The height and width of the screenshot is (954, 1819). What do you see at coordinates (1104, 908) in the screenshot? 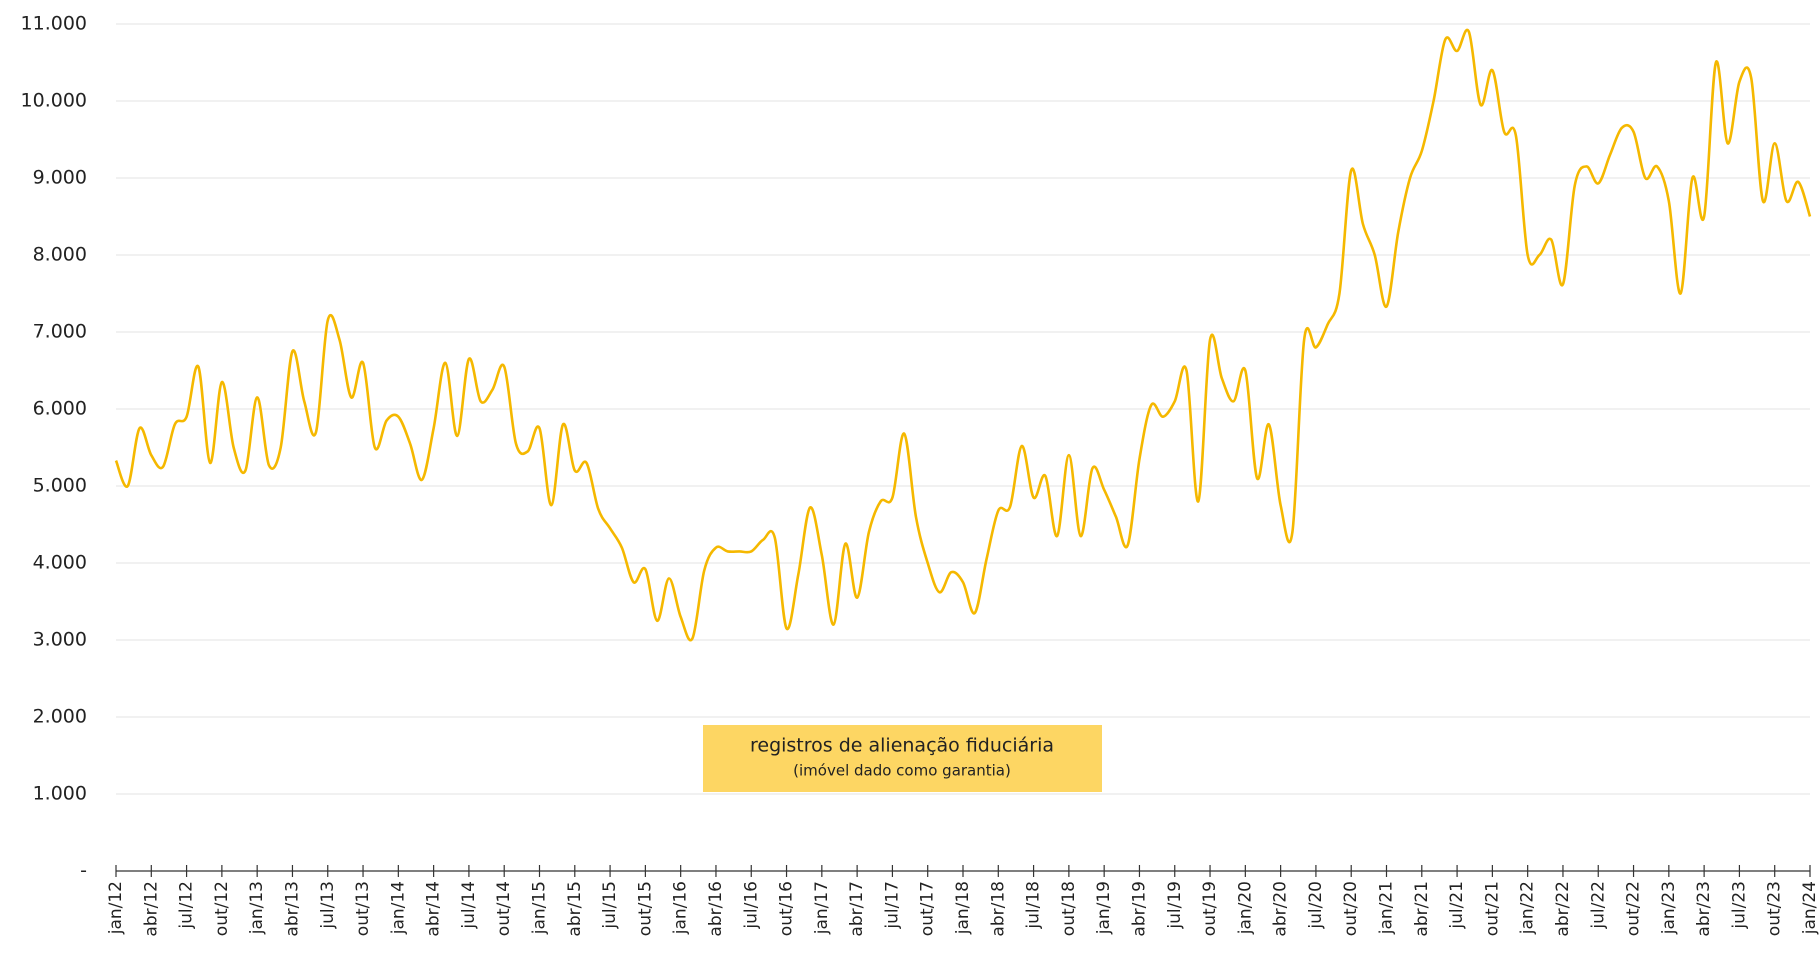
I see `x-tick-label: jan/19` at bounding box center [1104, 908].